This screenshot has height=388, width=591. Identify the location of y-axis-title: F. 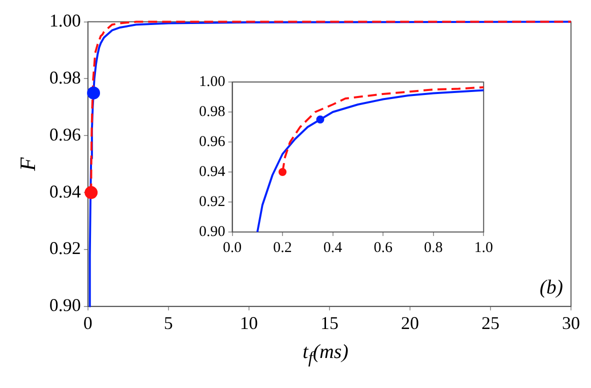
(27, 164).